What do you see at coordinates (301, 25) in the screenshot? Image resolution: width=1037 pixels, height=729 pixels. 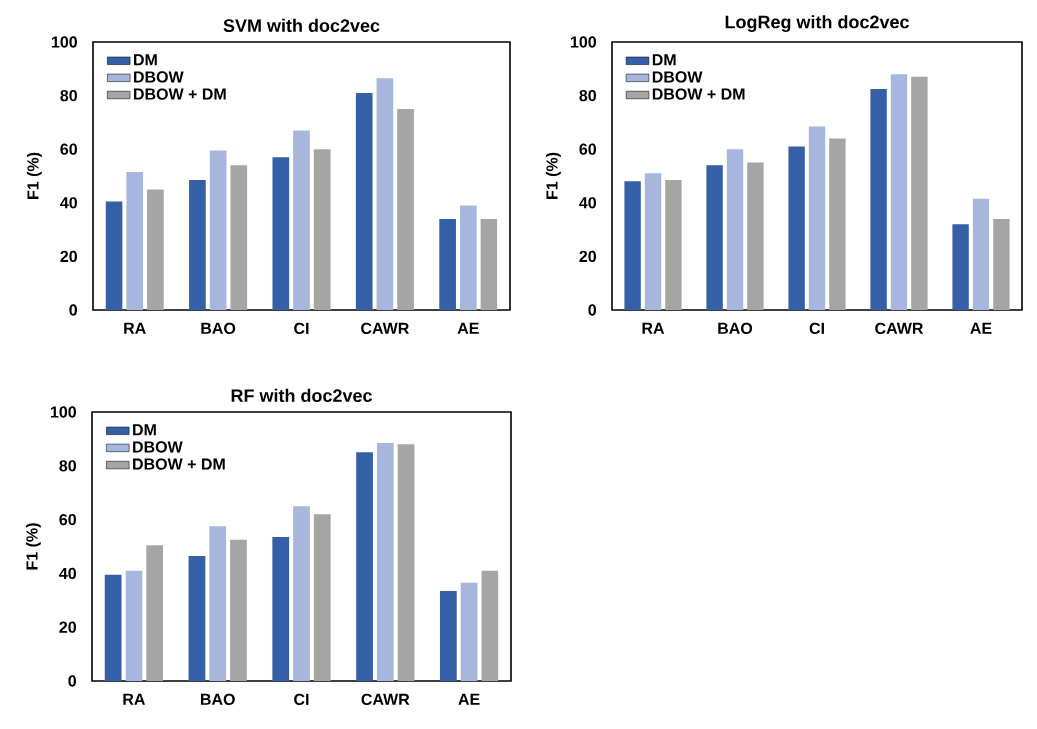 I see `chart-title: SVM with doc2vec` at bounding box center [301, 25].